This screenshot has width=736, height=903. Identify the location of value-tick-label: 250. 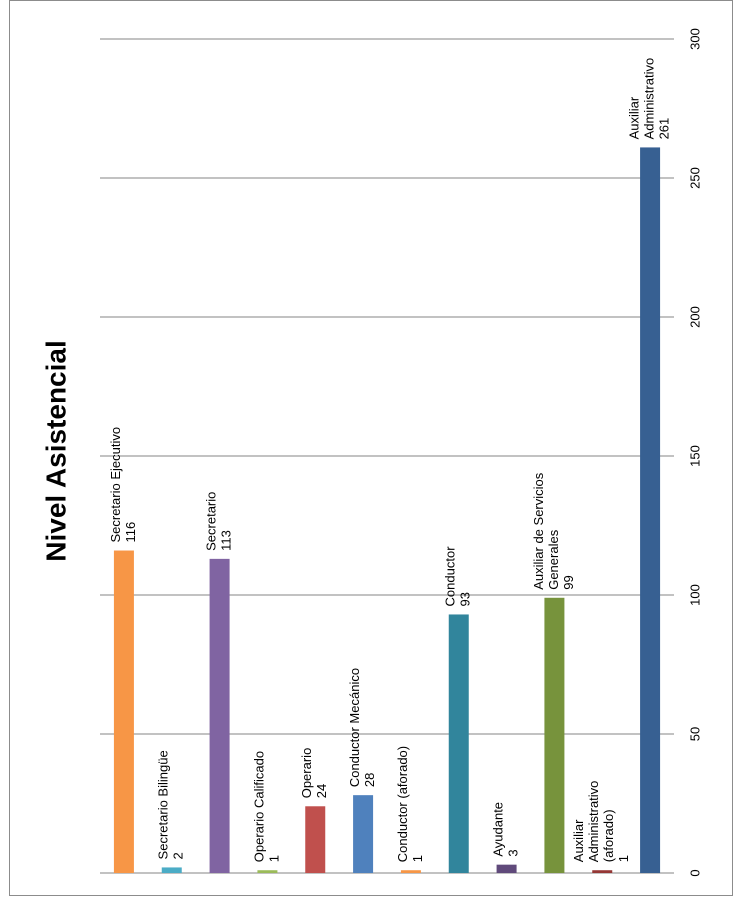
(694, 178).